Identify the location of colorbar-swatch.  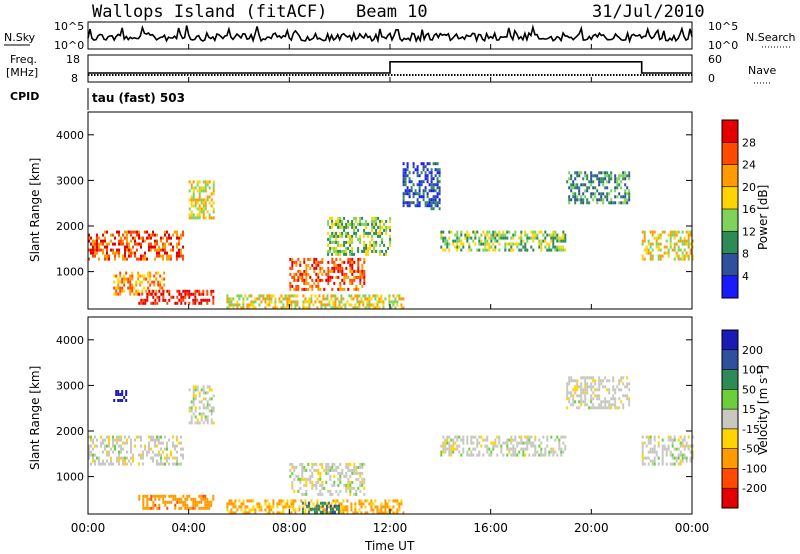
(730, 478).